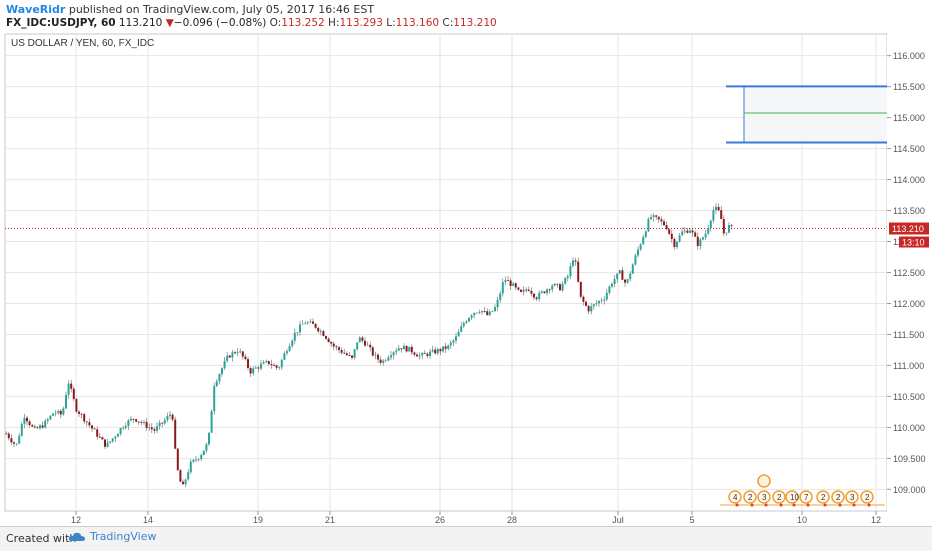 This screenshot has width=932, height=551. What do you see at coordinates (440, 520) in the screenshot?
I see `x-tick-label: 26` at bounding box center [440, 520].